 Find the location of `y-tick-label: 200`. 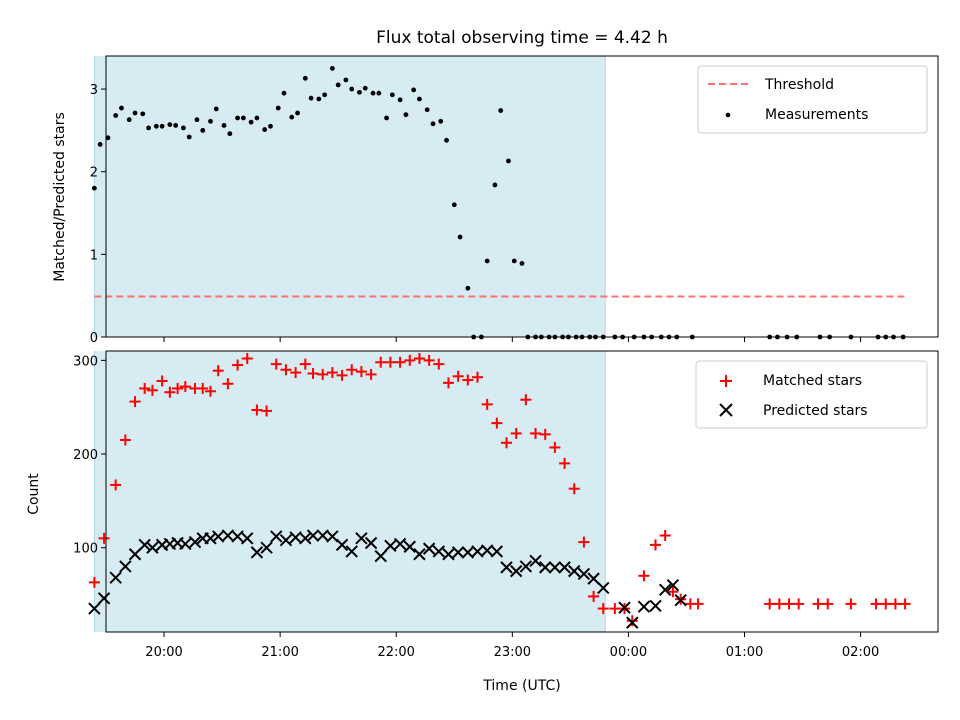

y-tick-label: 200 is located at coordinates (85, 455).